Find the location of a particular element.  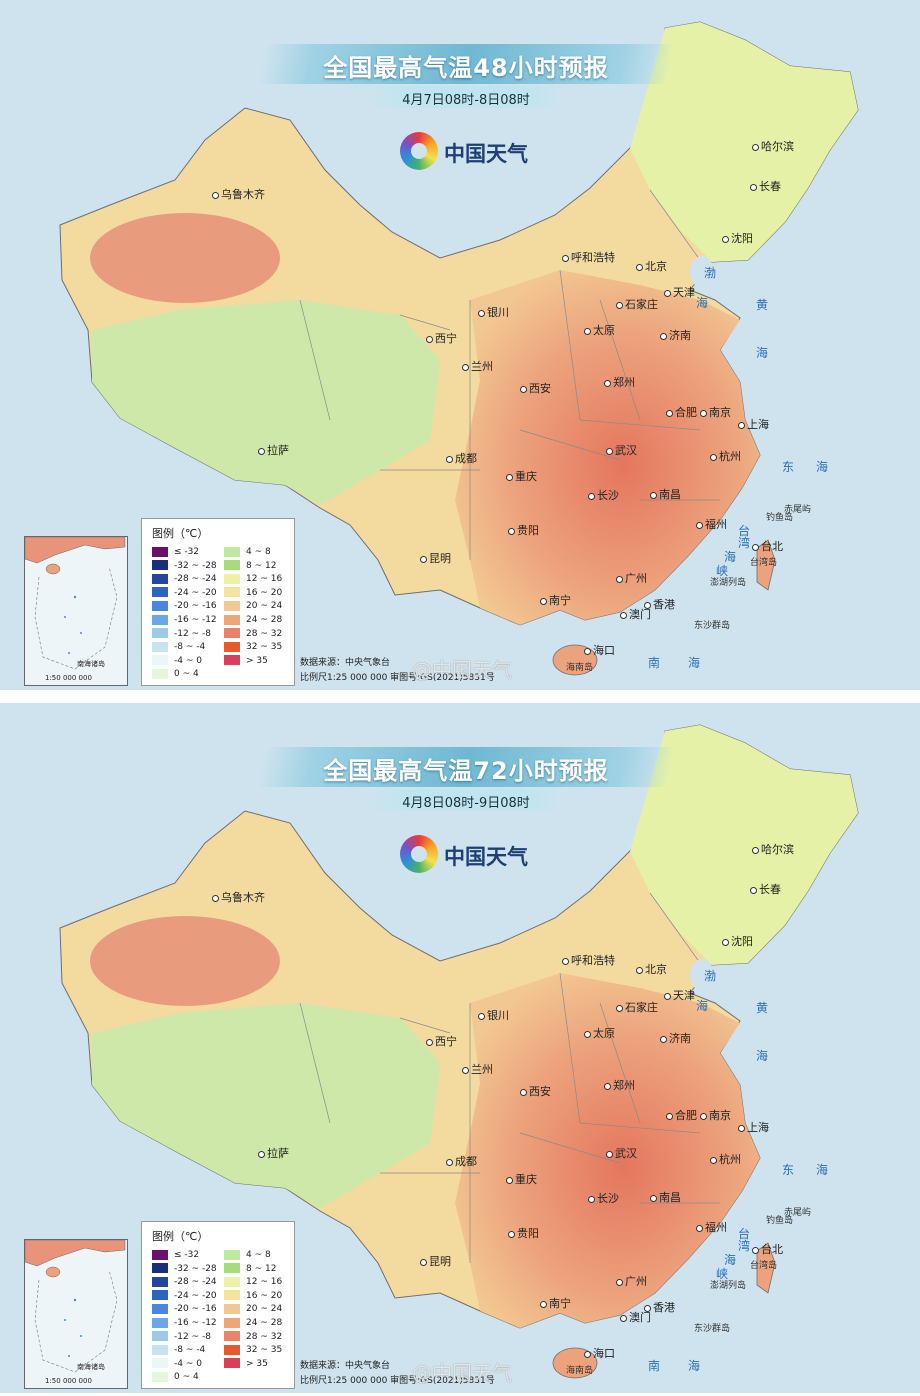

watermark: @中国天气 is located at coordinates (462, 670).